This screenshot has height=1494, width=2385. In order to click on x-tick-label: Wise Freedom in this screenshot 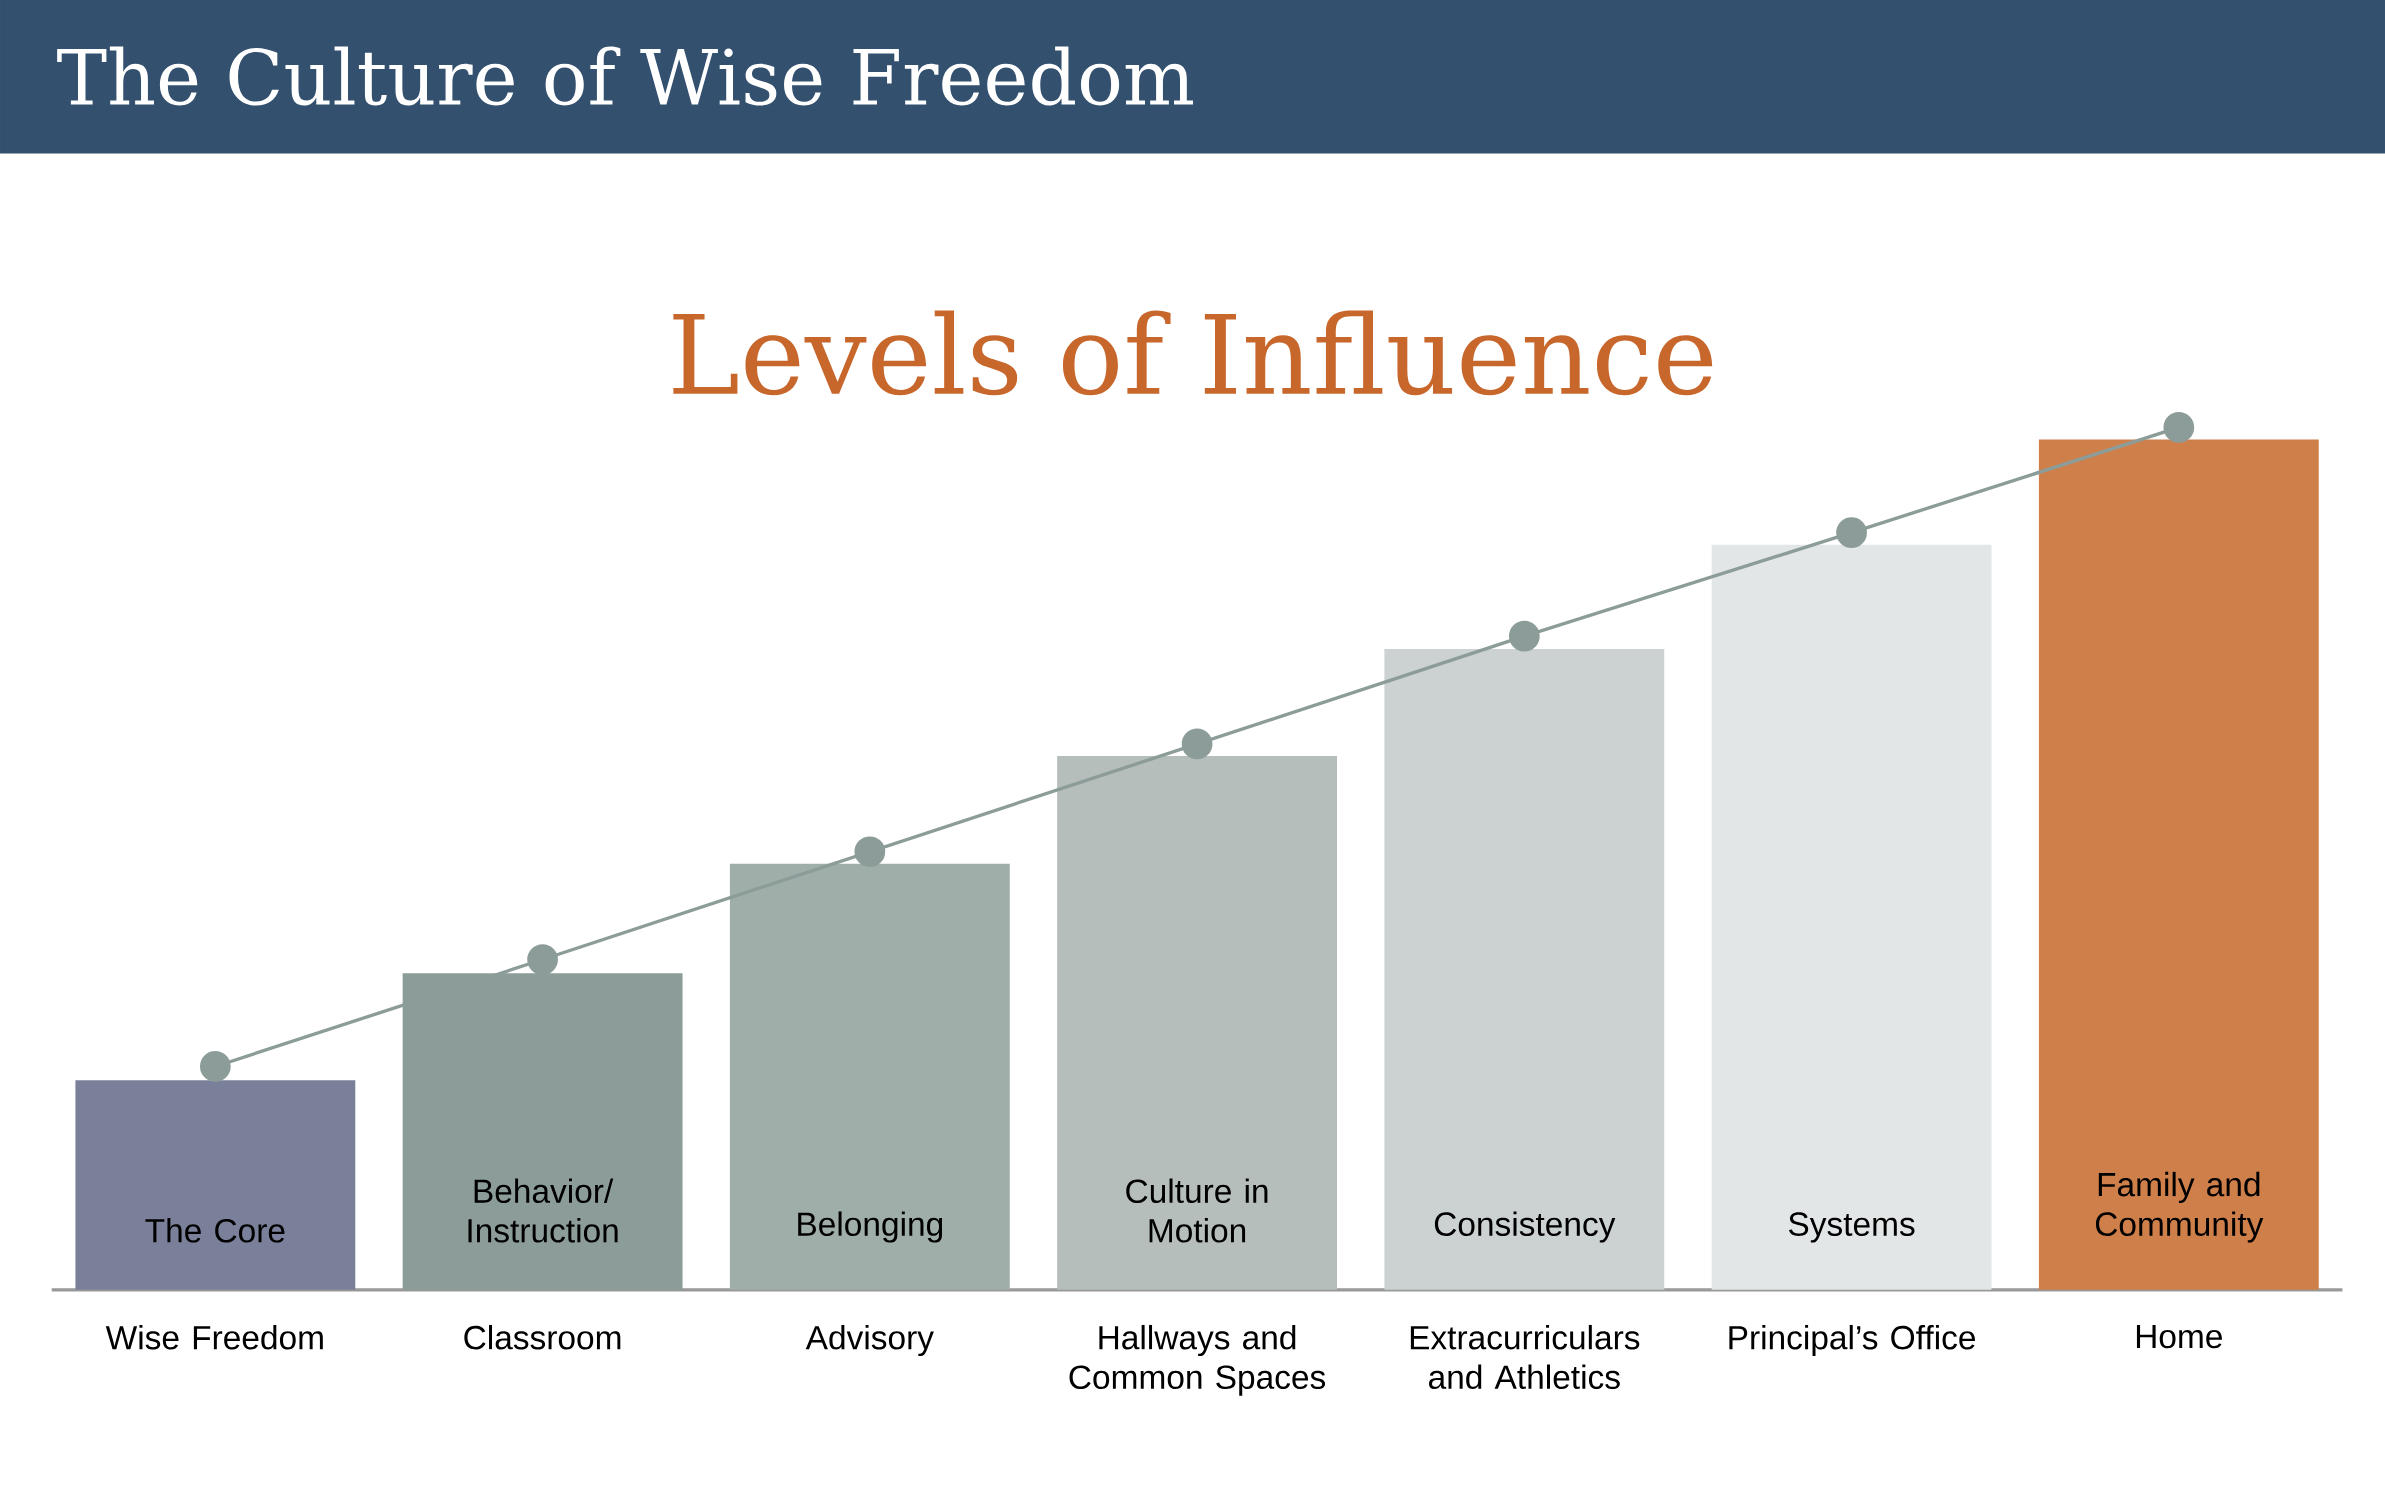, I will do `click(214, 1337)`.